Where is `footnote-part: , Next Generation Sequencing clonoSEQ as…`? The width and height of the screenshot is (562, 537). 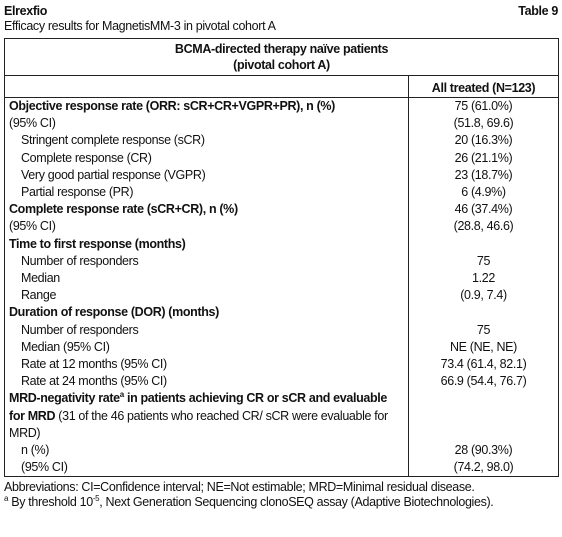 footnote-part: , Next Generation Sequencing clonoSEQ as… is located at coordinates (296, 502).